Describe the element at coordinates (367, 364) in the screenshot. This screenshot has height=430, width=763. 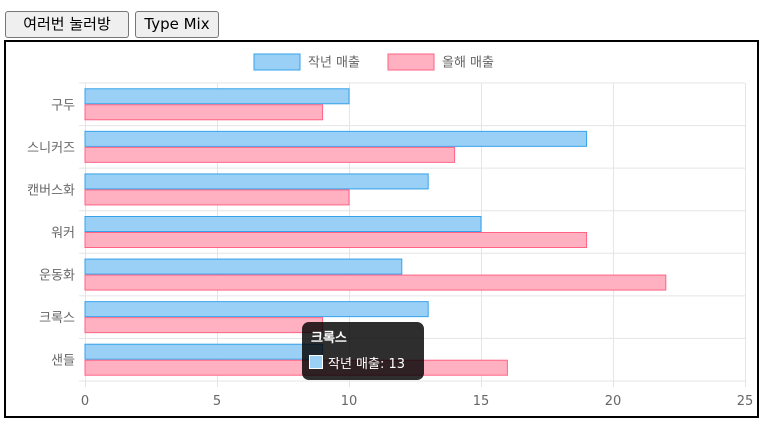
I see `tooltip-label: 작년 매출: 13` at that location.